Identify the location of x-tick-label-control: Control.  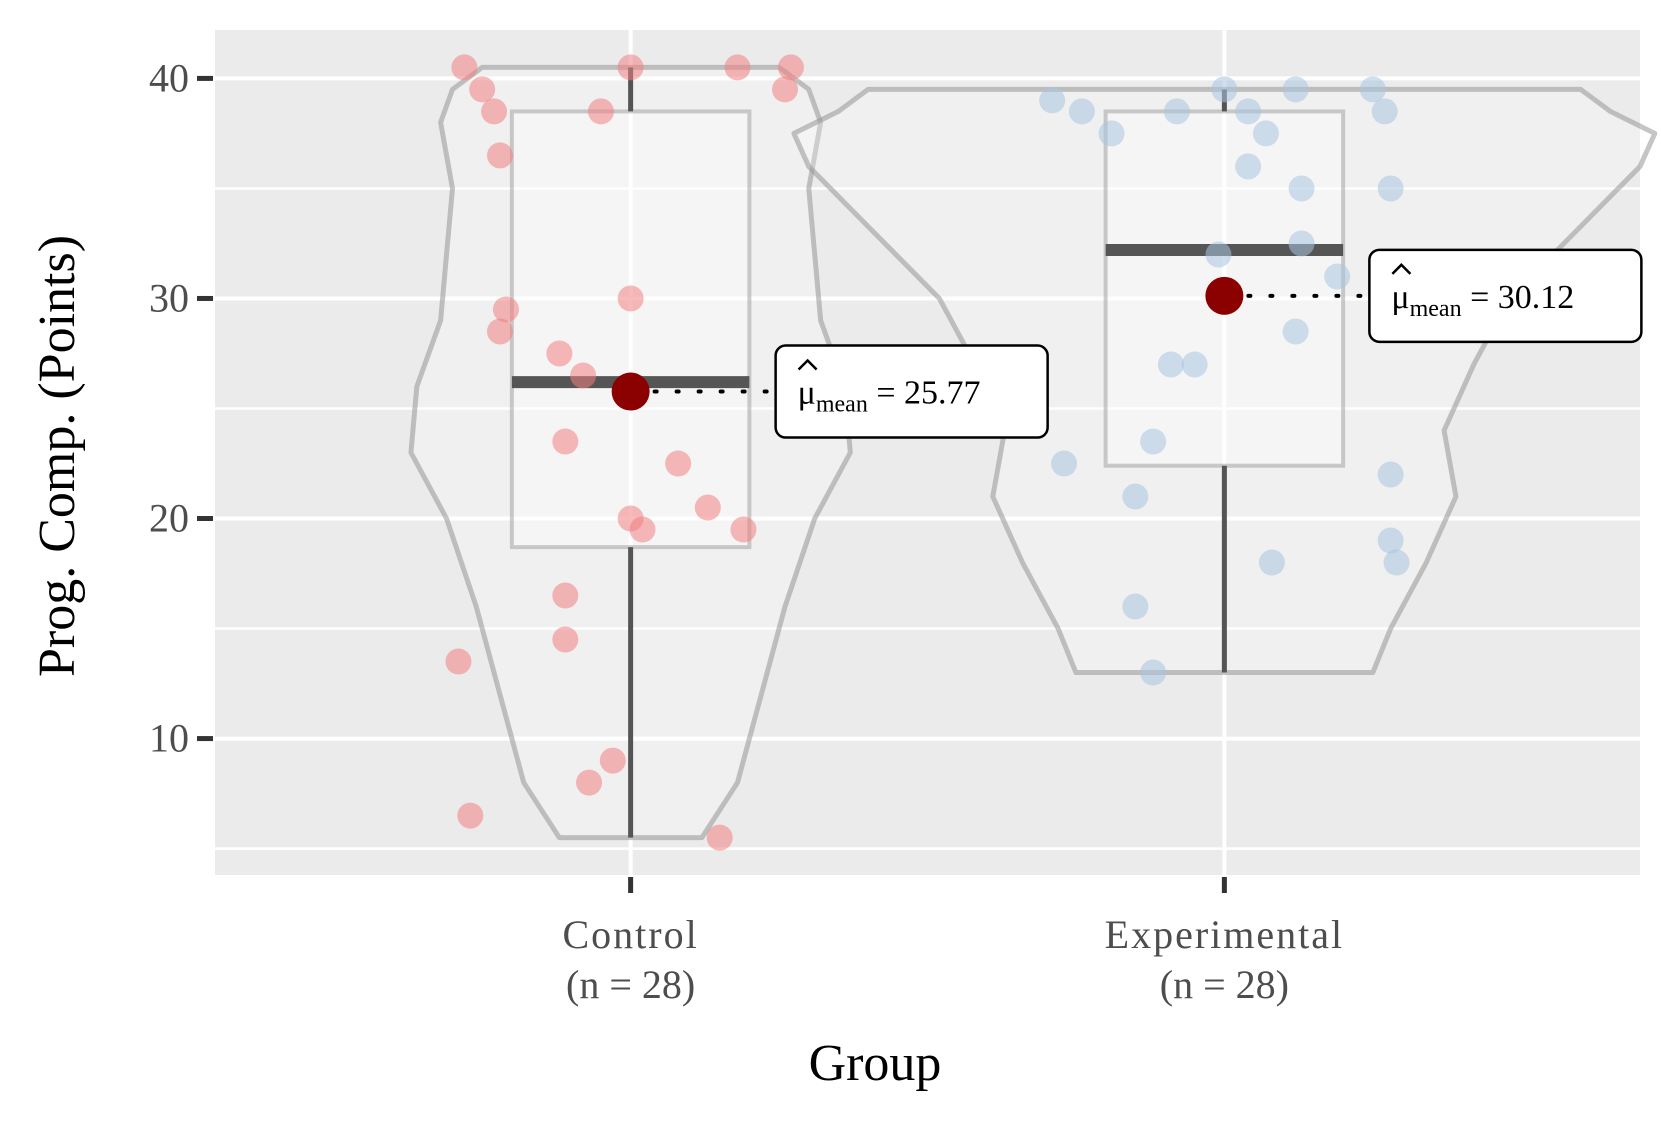
(631, 934).